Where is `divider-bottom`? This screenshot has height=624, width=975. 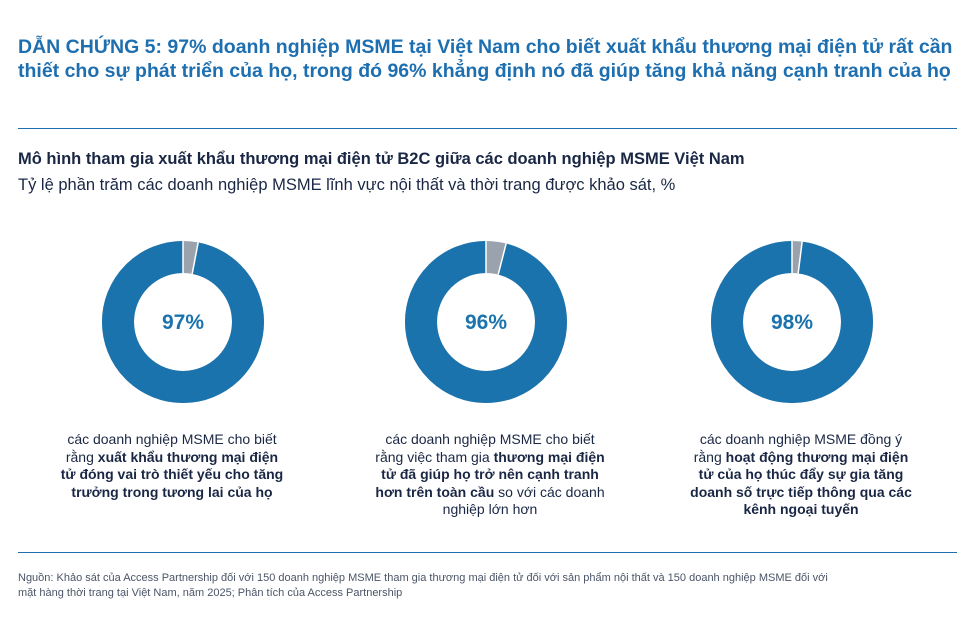 divider-bottom is located at coordinates (487, 552).